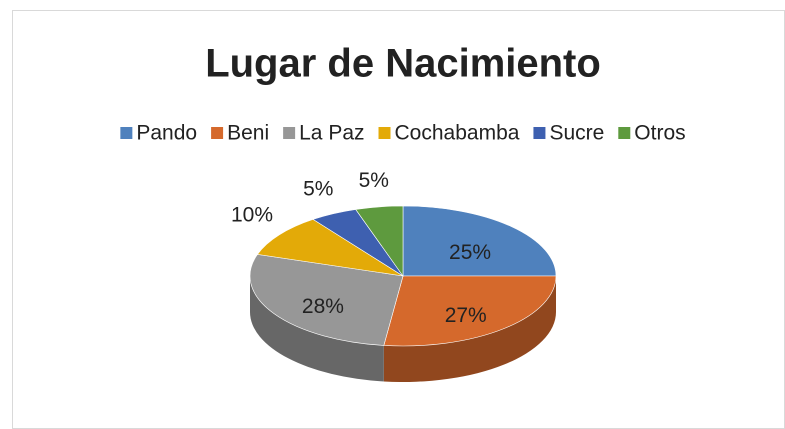 This screenshot has height=429, width=785. What do you see at coordinates (248, 133) in the screenshot?
I see `legend-label: Beni` at bounding box center [248, 133].